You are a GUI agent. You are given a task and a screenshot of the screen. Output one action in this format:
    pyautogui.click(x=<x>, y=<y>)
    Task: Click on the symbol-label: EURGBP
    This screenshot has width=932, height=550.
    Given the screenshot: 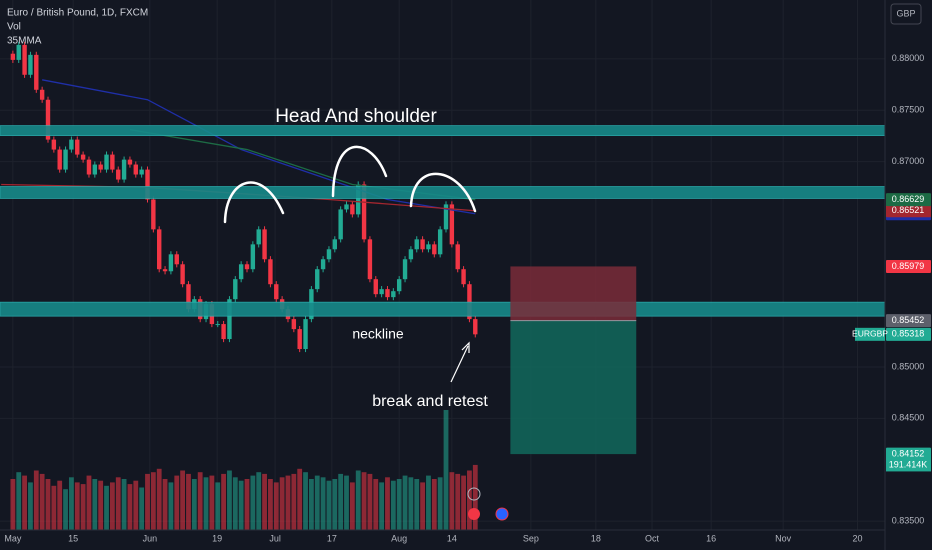 What is the action you would take?
    pyautogui.click(x=870, y=334)
    